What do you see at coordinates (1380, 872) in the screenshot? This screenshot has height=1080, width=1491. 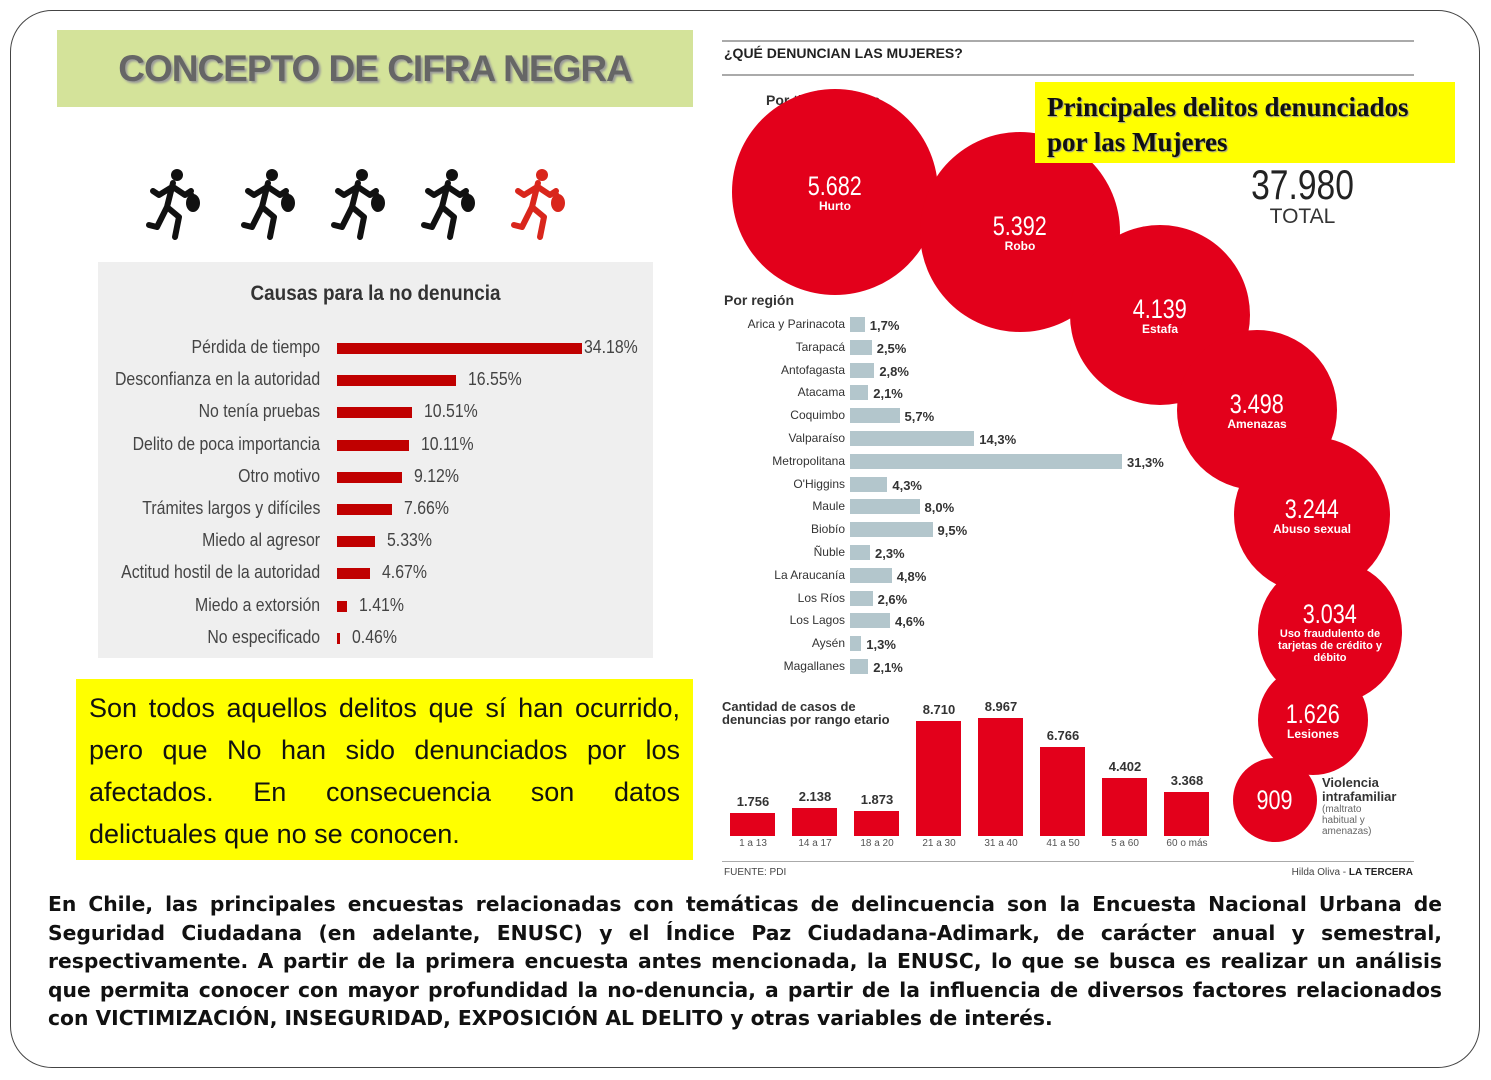 I see `credit-paper: LA TERCERA` at bounding box center [1380, 872].